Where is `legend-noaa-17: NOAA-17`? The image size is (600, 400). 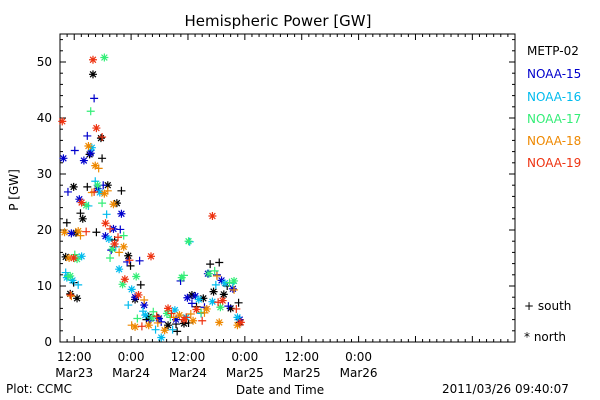 legend-noaa-17: NOAA-17 is located at coordinates (554, 119).